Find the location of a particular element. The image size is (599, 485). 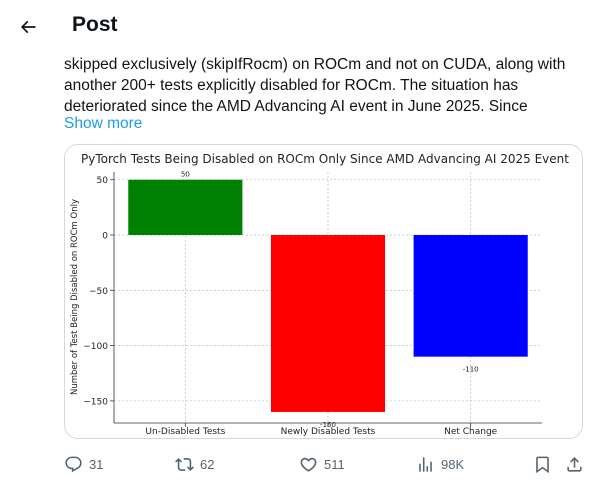

y-tick-label: 50 is located at coordinates (103, 181).